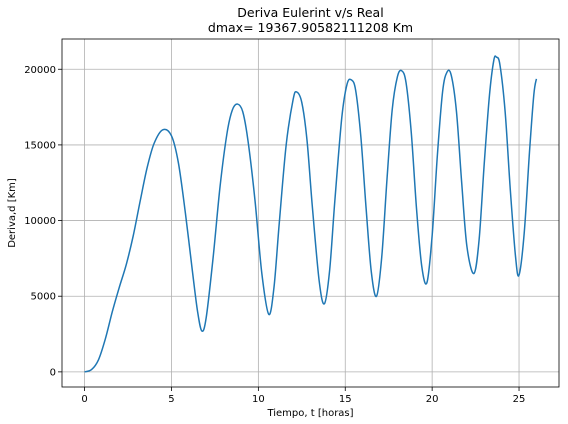 The width and height of the screenshot is (568, 424). Describe the element at coordinates (43, 297) in the screenshot. I see `y-tick-label: 5000` at that location.